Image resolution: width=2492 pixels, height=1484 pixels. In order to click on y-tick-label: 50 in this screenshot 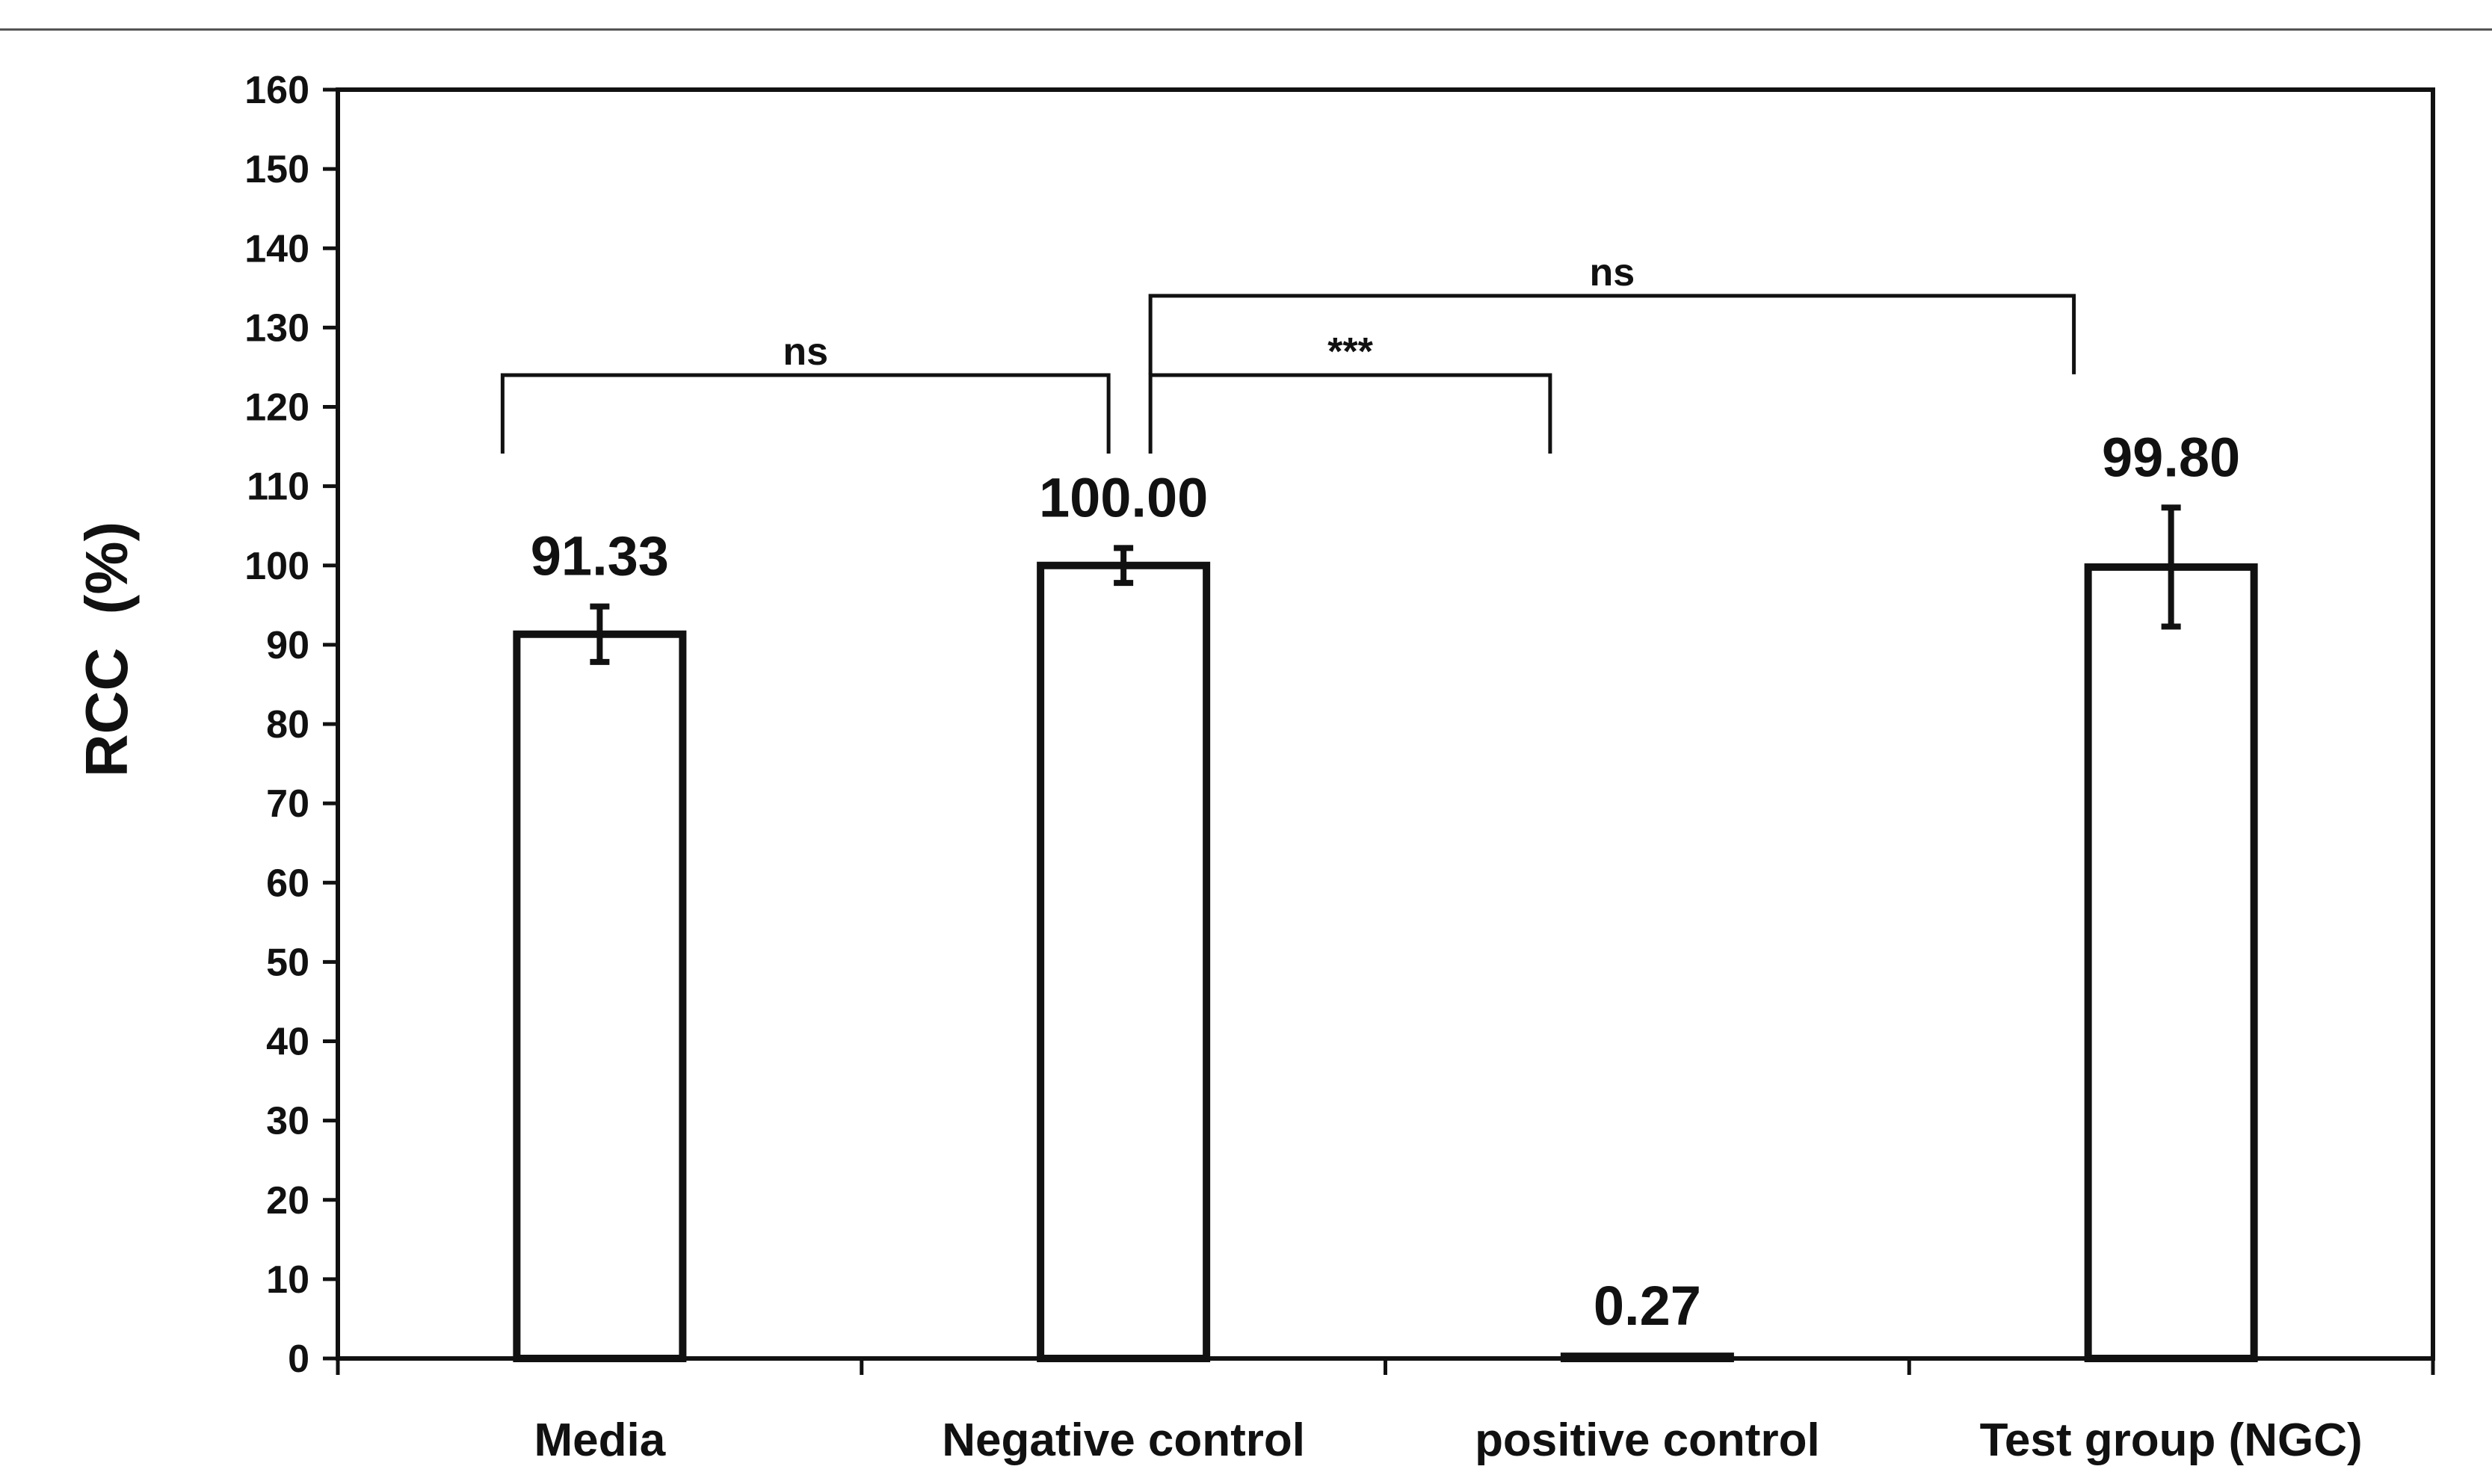, I will do `click(287, 963)`.